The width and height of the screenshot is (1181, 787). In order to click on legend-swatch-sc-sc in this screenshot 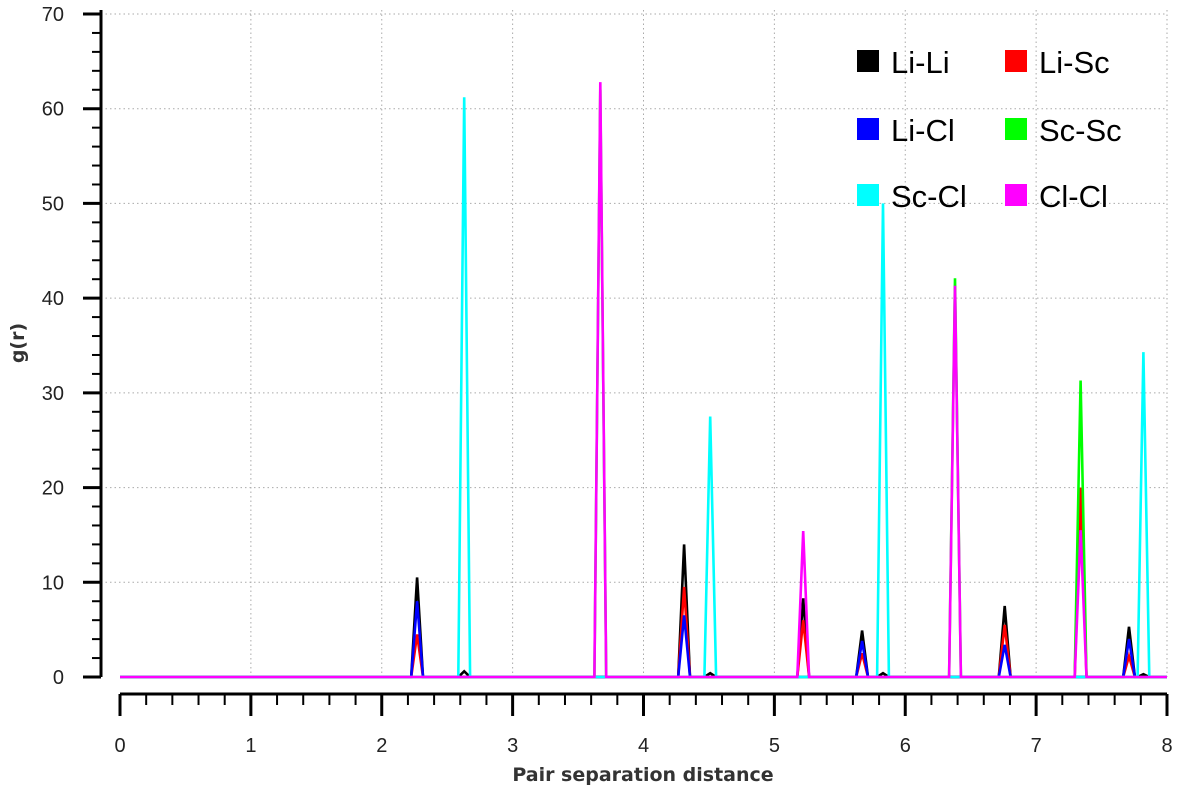, I will do `click(1016, 129)`.